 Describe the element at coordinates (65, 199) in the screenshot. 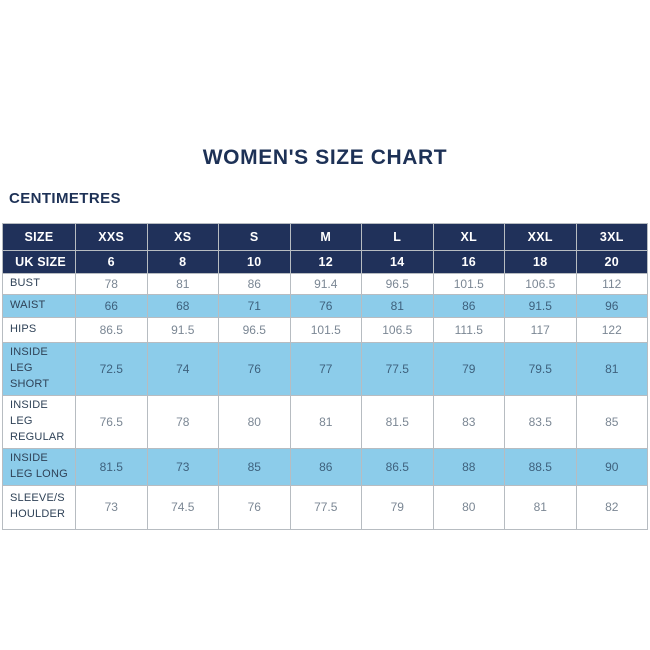

I see `unit-label: CENTIMETRES` at that location.